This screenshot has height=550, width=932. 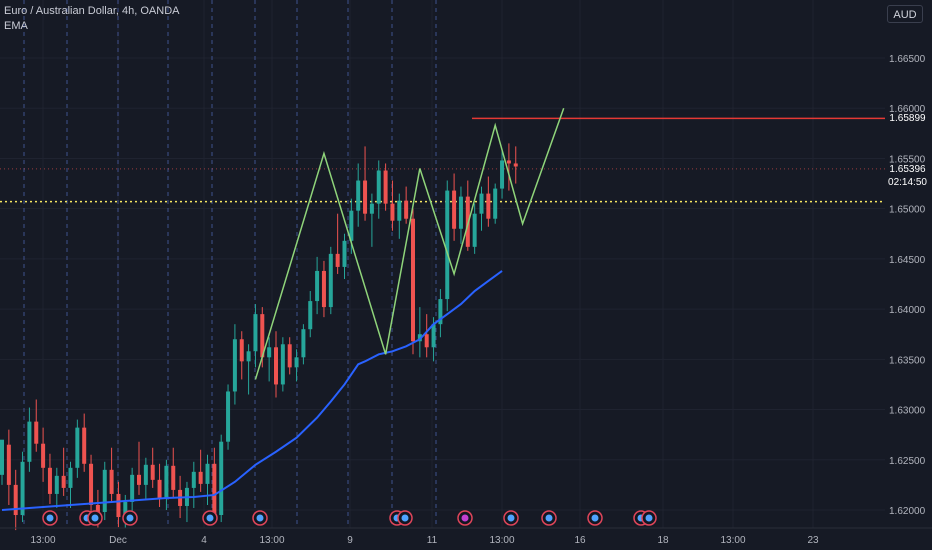 What do you see at coordinates (663, 540) in the screenshot?
I see `x-tick-label: 18` at bounding box center [663, 540].